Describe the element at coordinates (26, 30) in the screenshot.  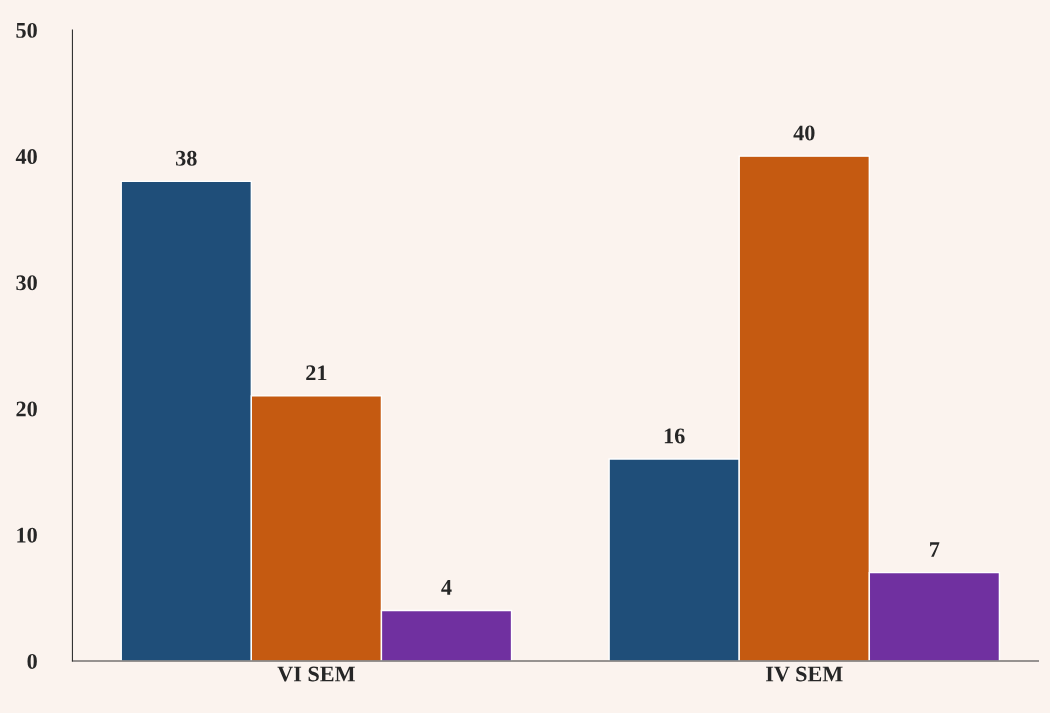
I see `y-tick-label: 50` at that location.